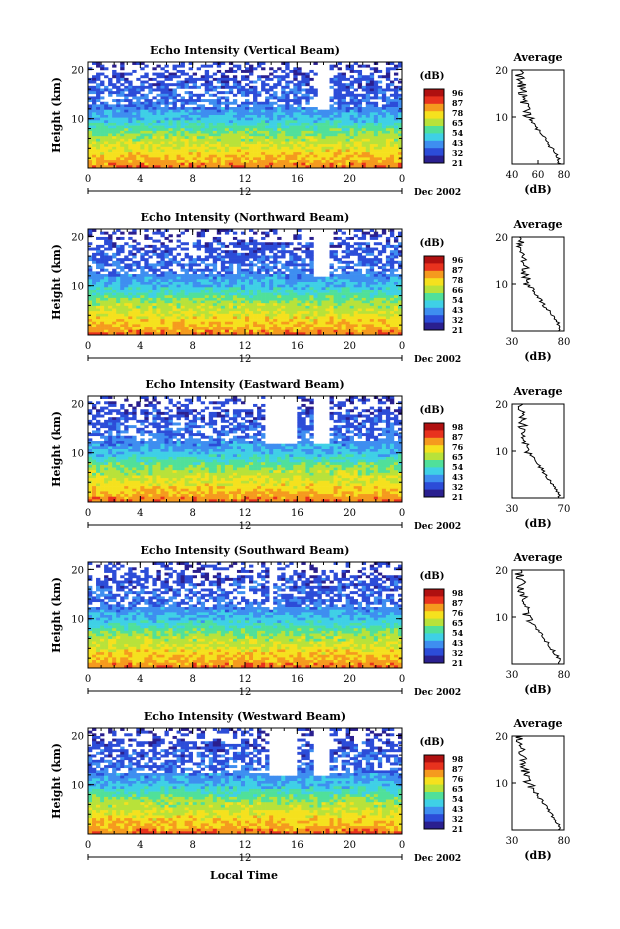 Image resolution: width=620 pixels, height=929 pixels. Describe the element at coordinates (501, 71) in the screenshot. I see `profile-y-tick-label: 20` at that location.